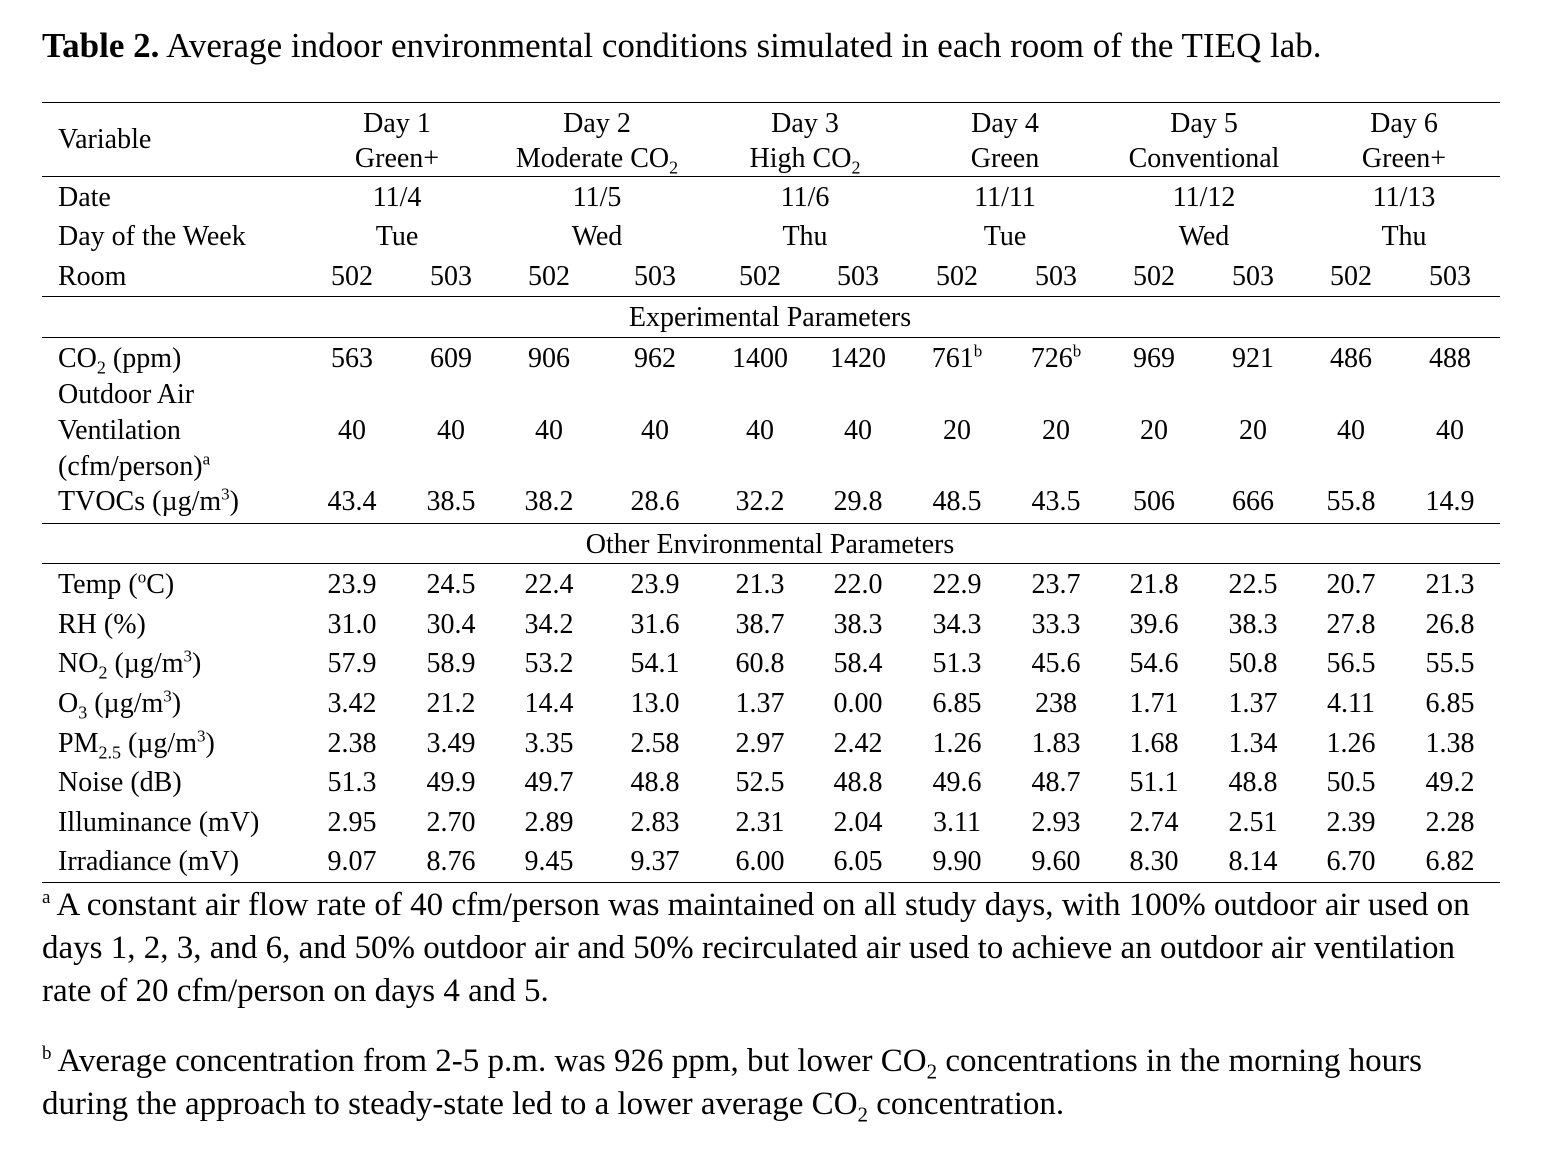 The width and height of the screenshot is (1556, 1168). I want to click on section-experimental: Experimental Parameters, so click(770, 317).